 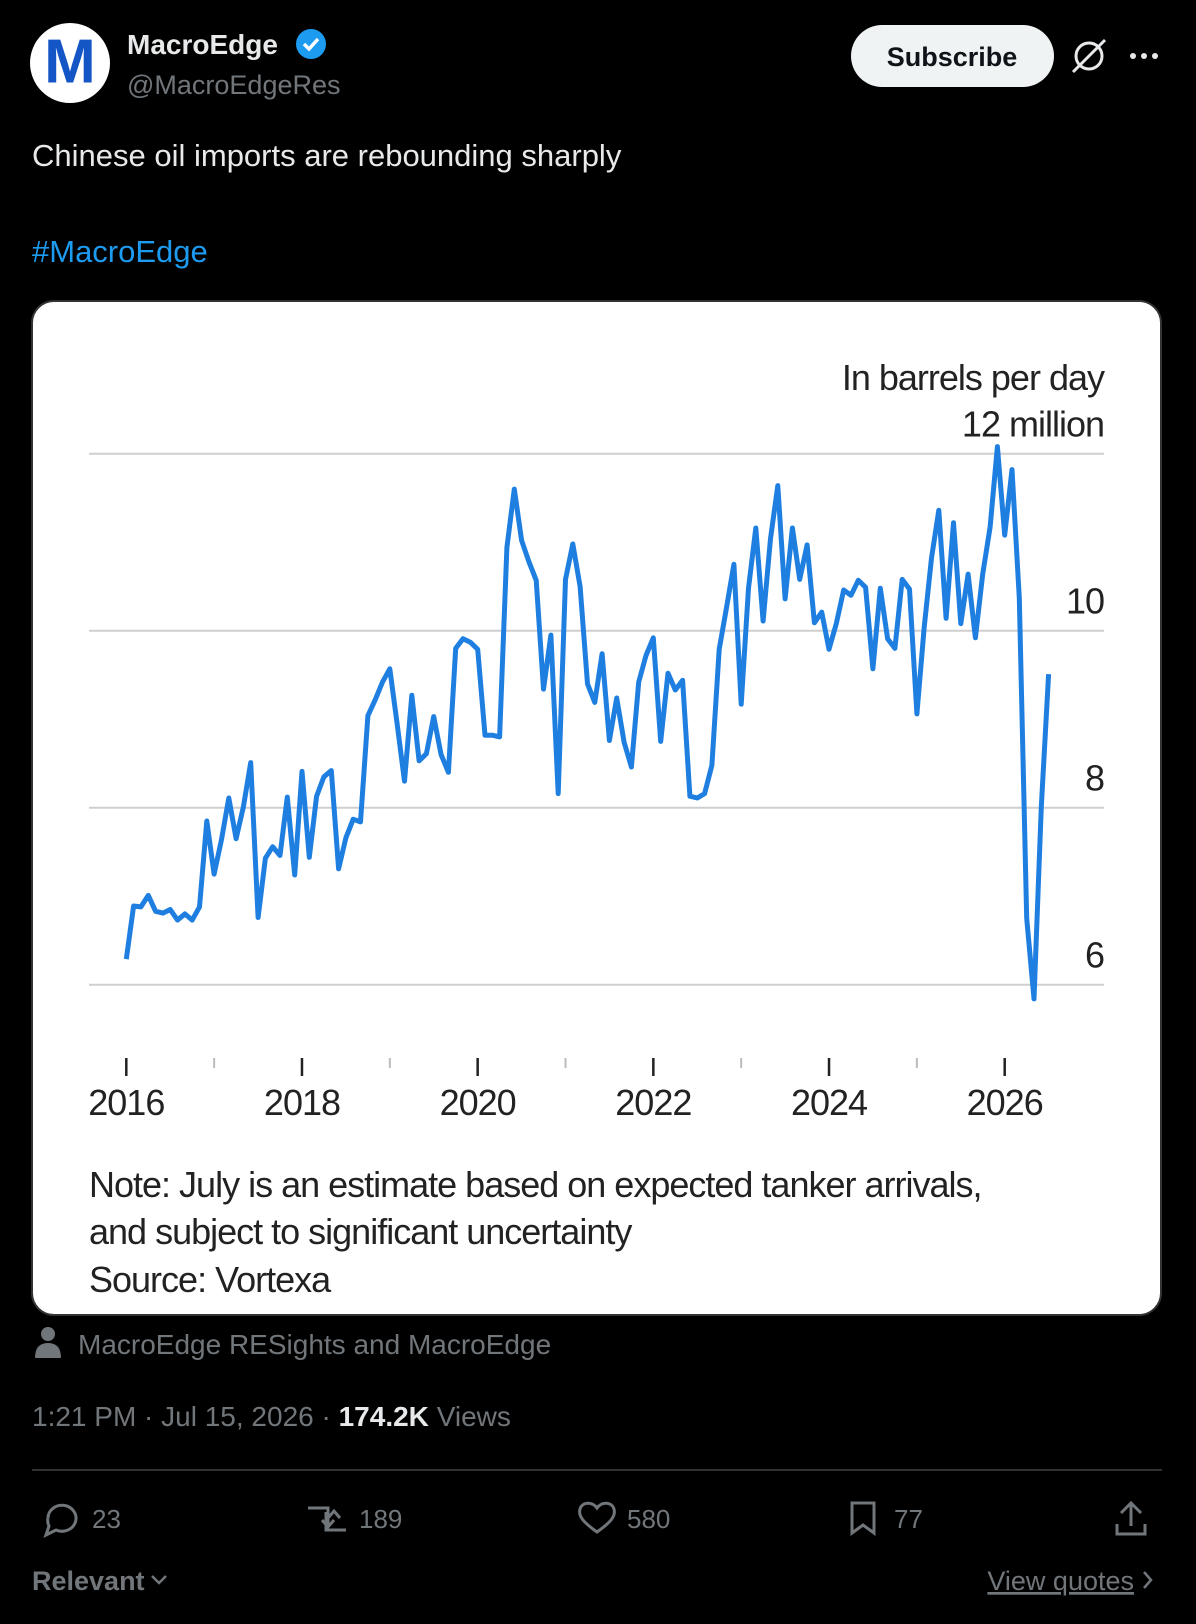 What do you see at coordinates (234, 85) in the screenshot?
I see `handle: @MacroEdgeRes` at bounding box center [234, 85].